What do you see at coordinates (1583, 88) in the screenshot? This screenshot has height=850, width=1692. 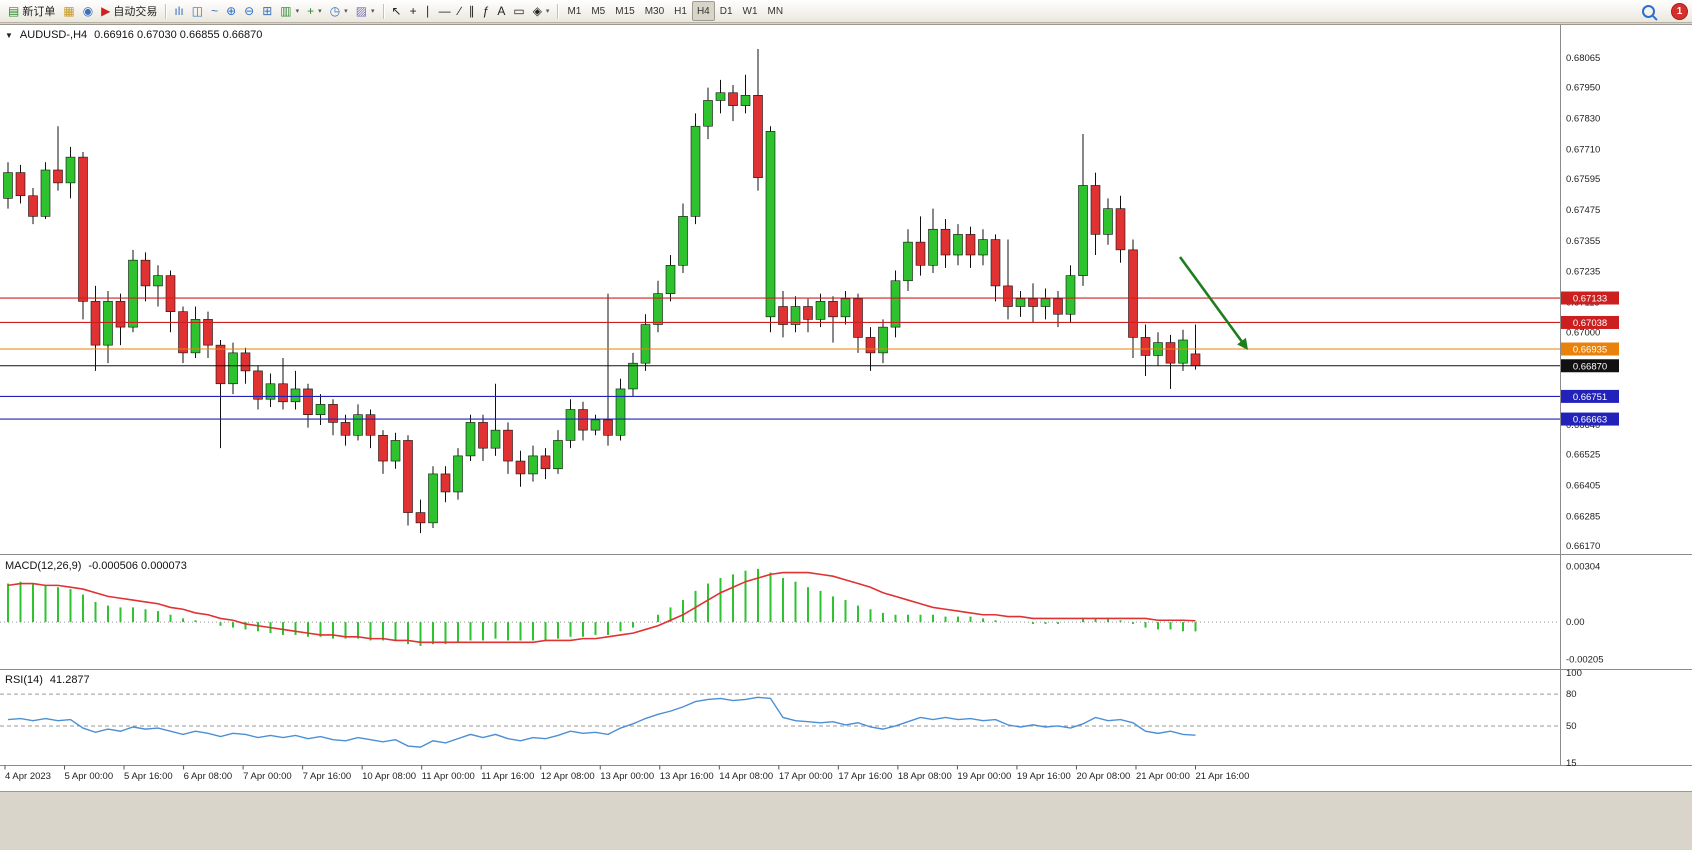 I see `price-axis-label: 0.67950` at bounding box center [1583, 88].